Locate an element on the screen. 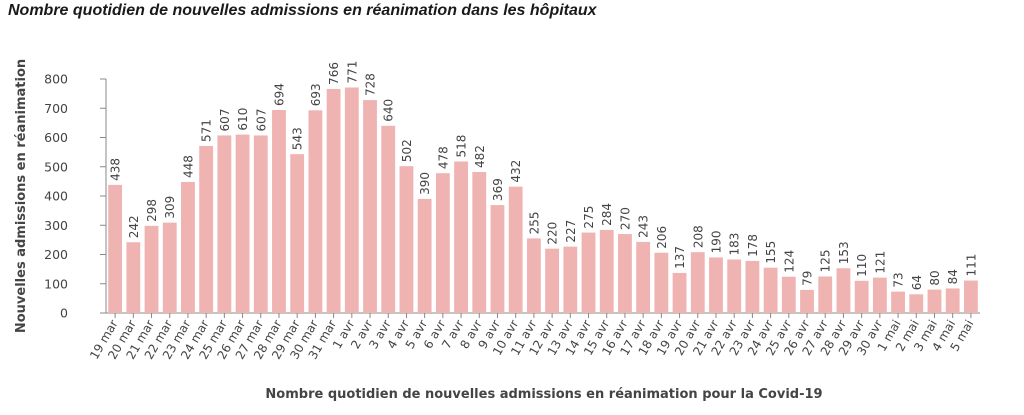  data-label: 220 is located at coordinates (553, 233).